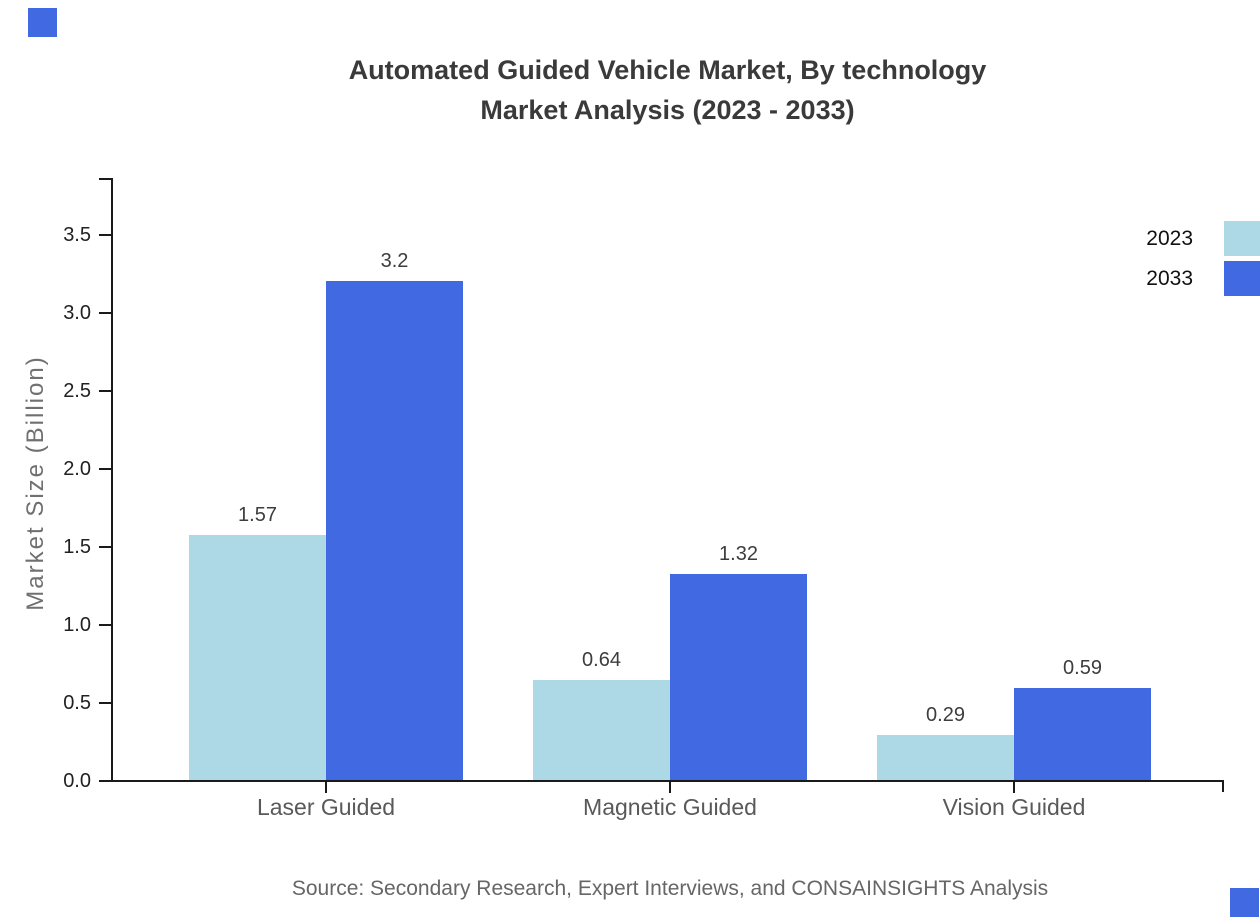  I want to click on legend-swatch-2023, so click(1242, 238).